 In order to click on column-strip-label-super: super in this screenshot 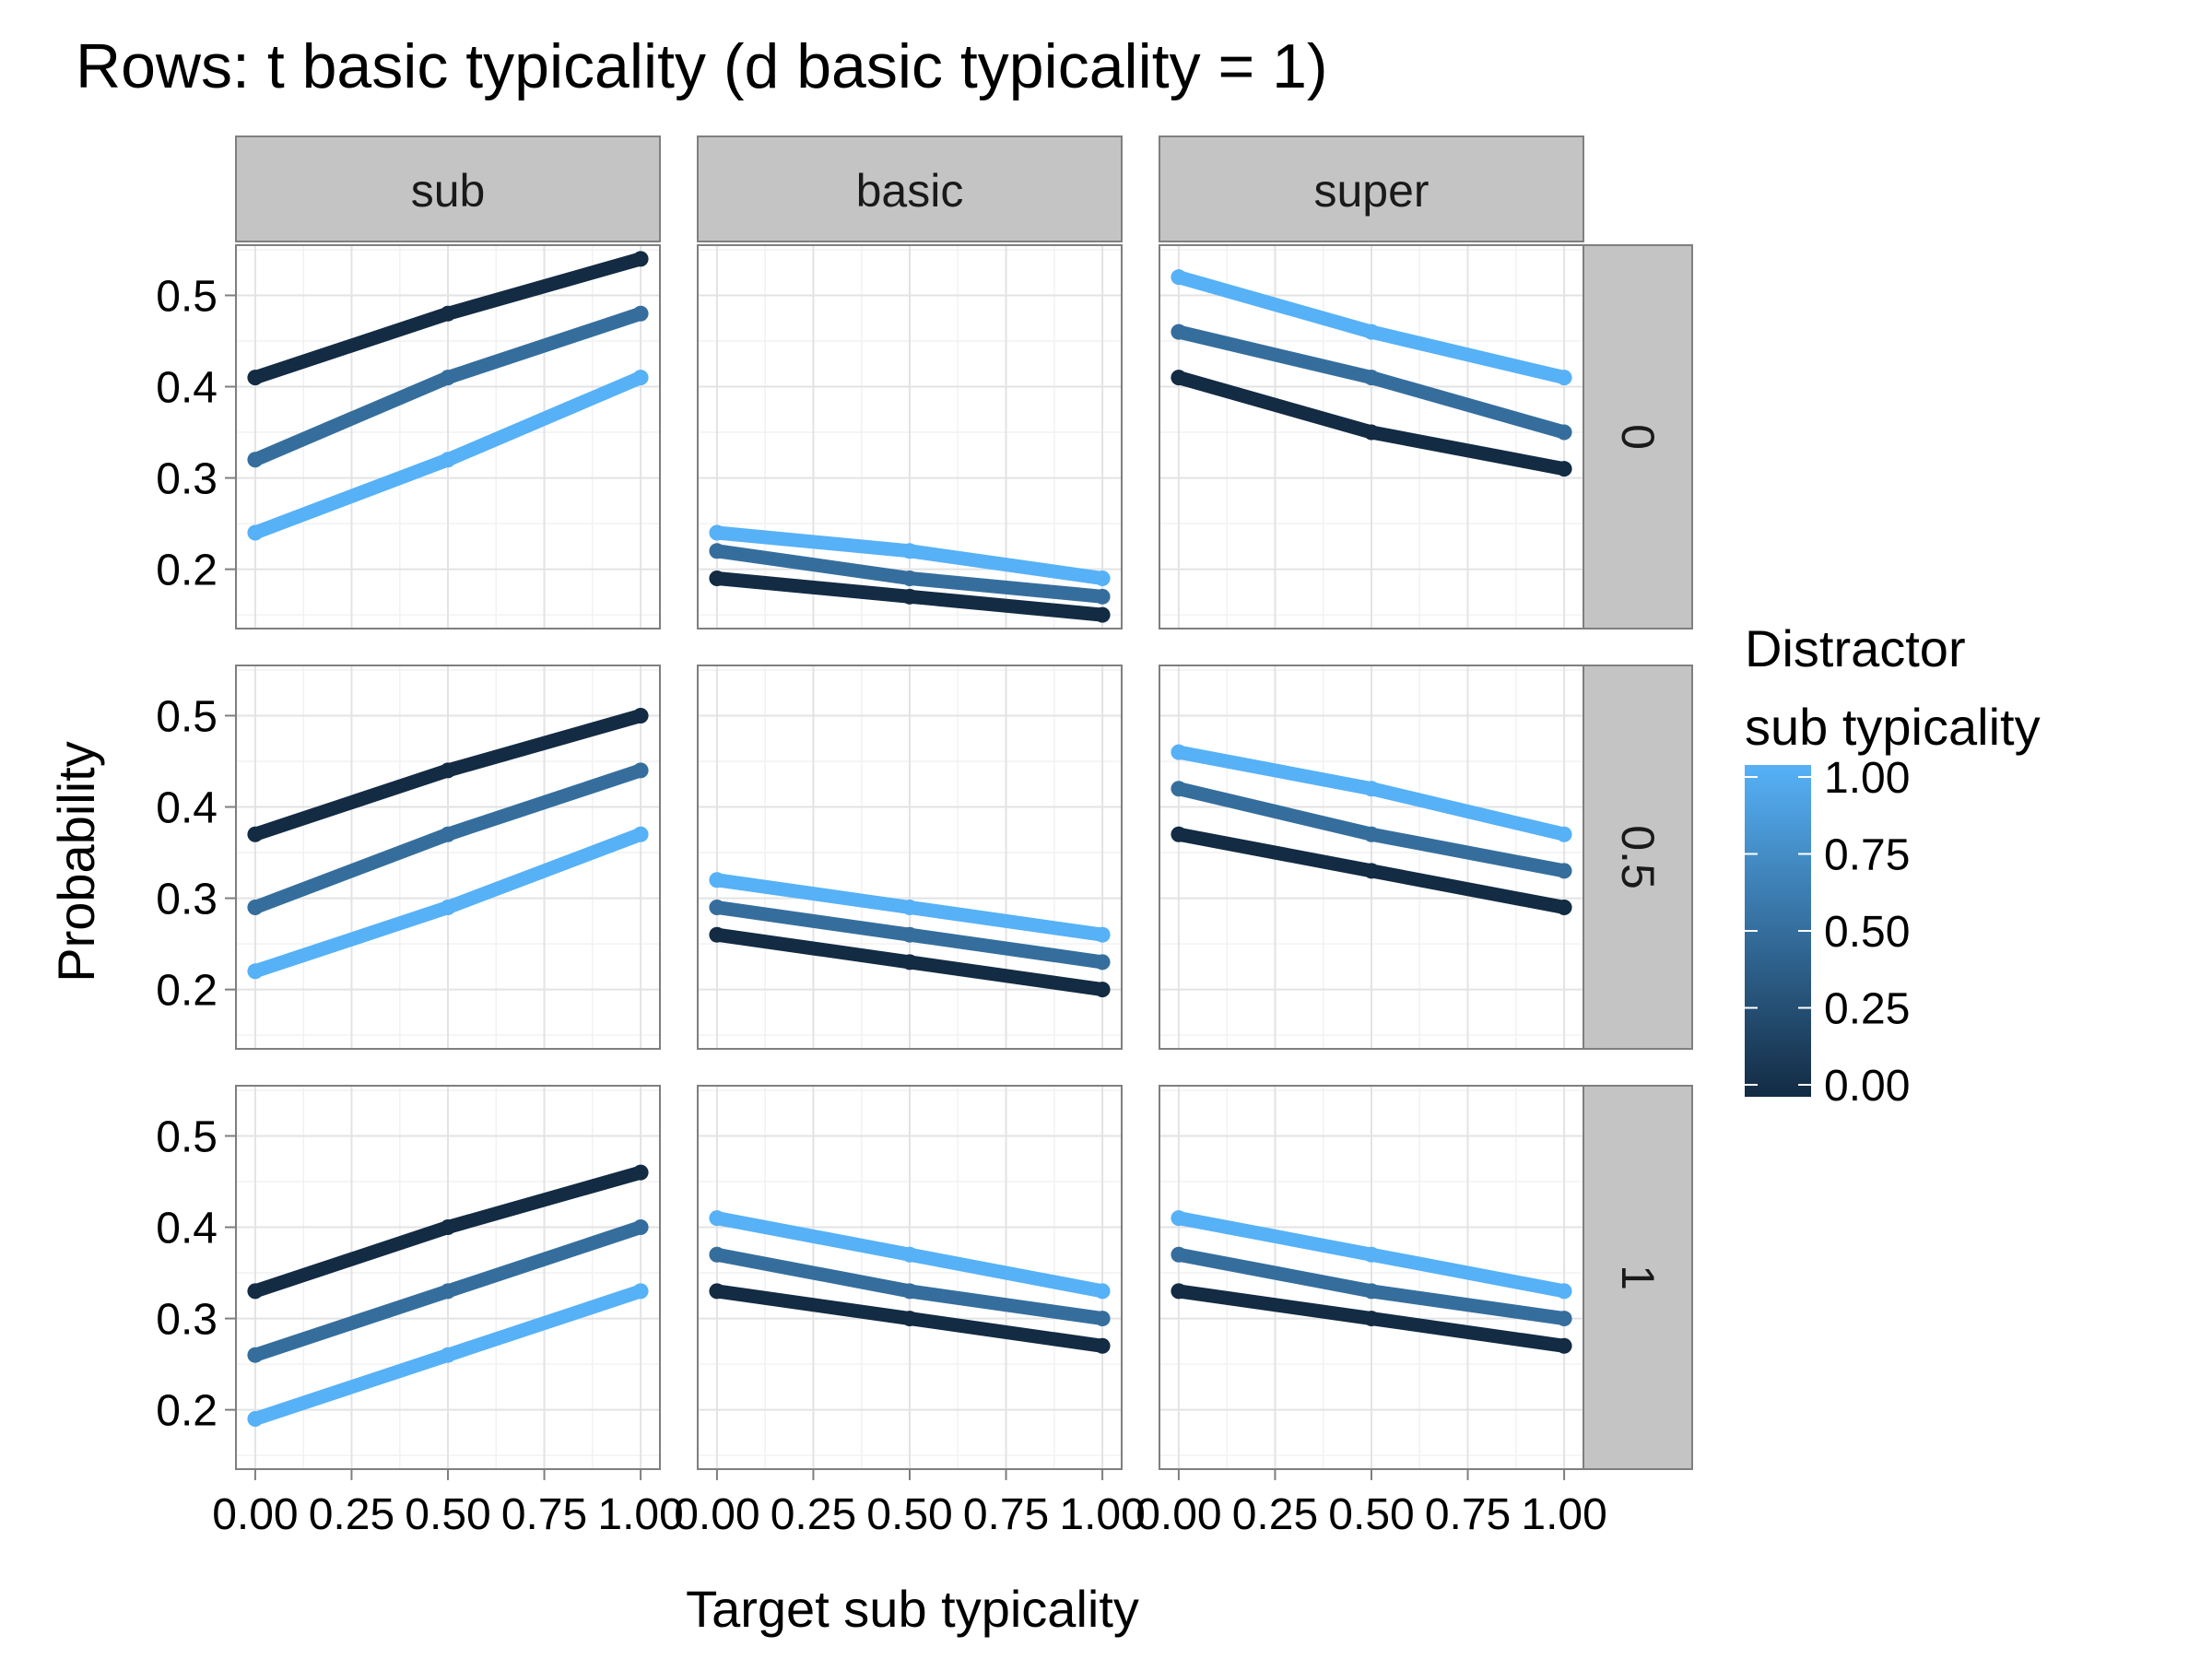, I will do `click(1371, 191)`.